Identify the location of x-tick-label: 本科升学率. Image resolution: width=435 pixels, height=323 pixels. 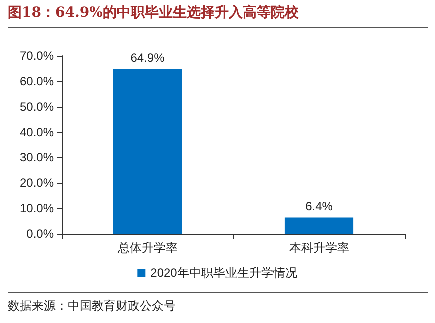
(319, 248).